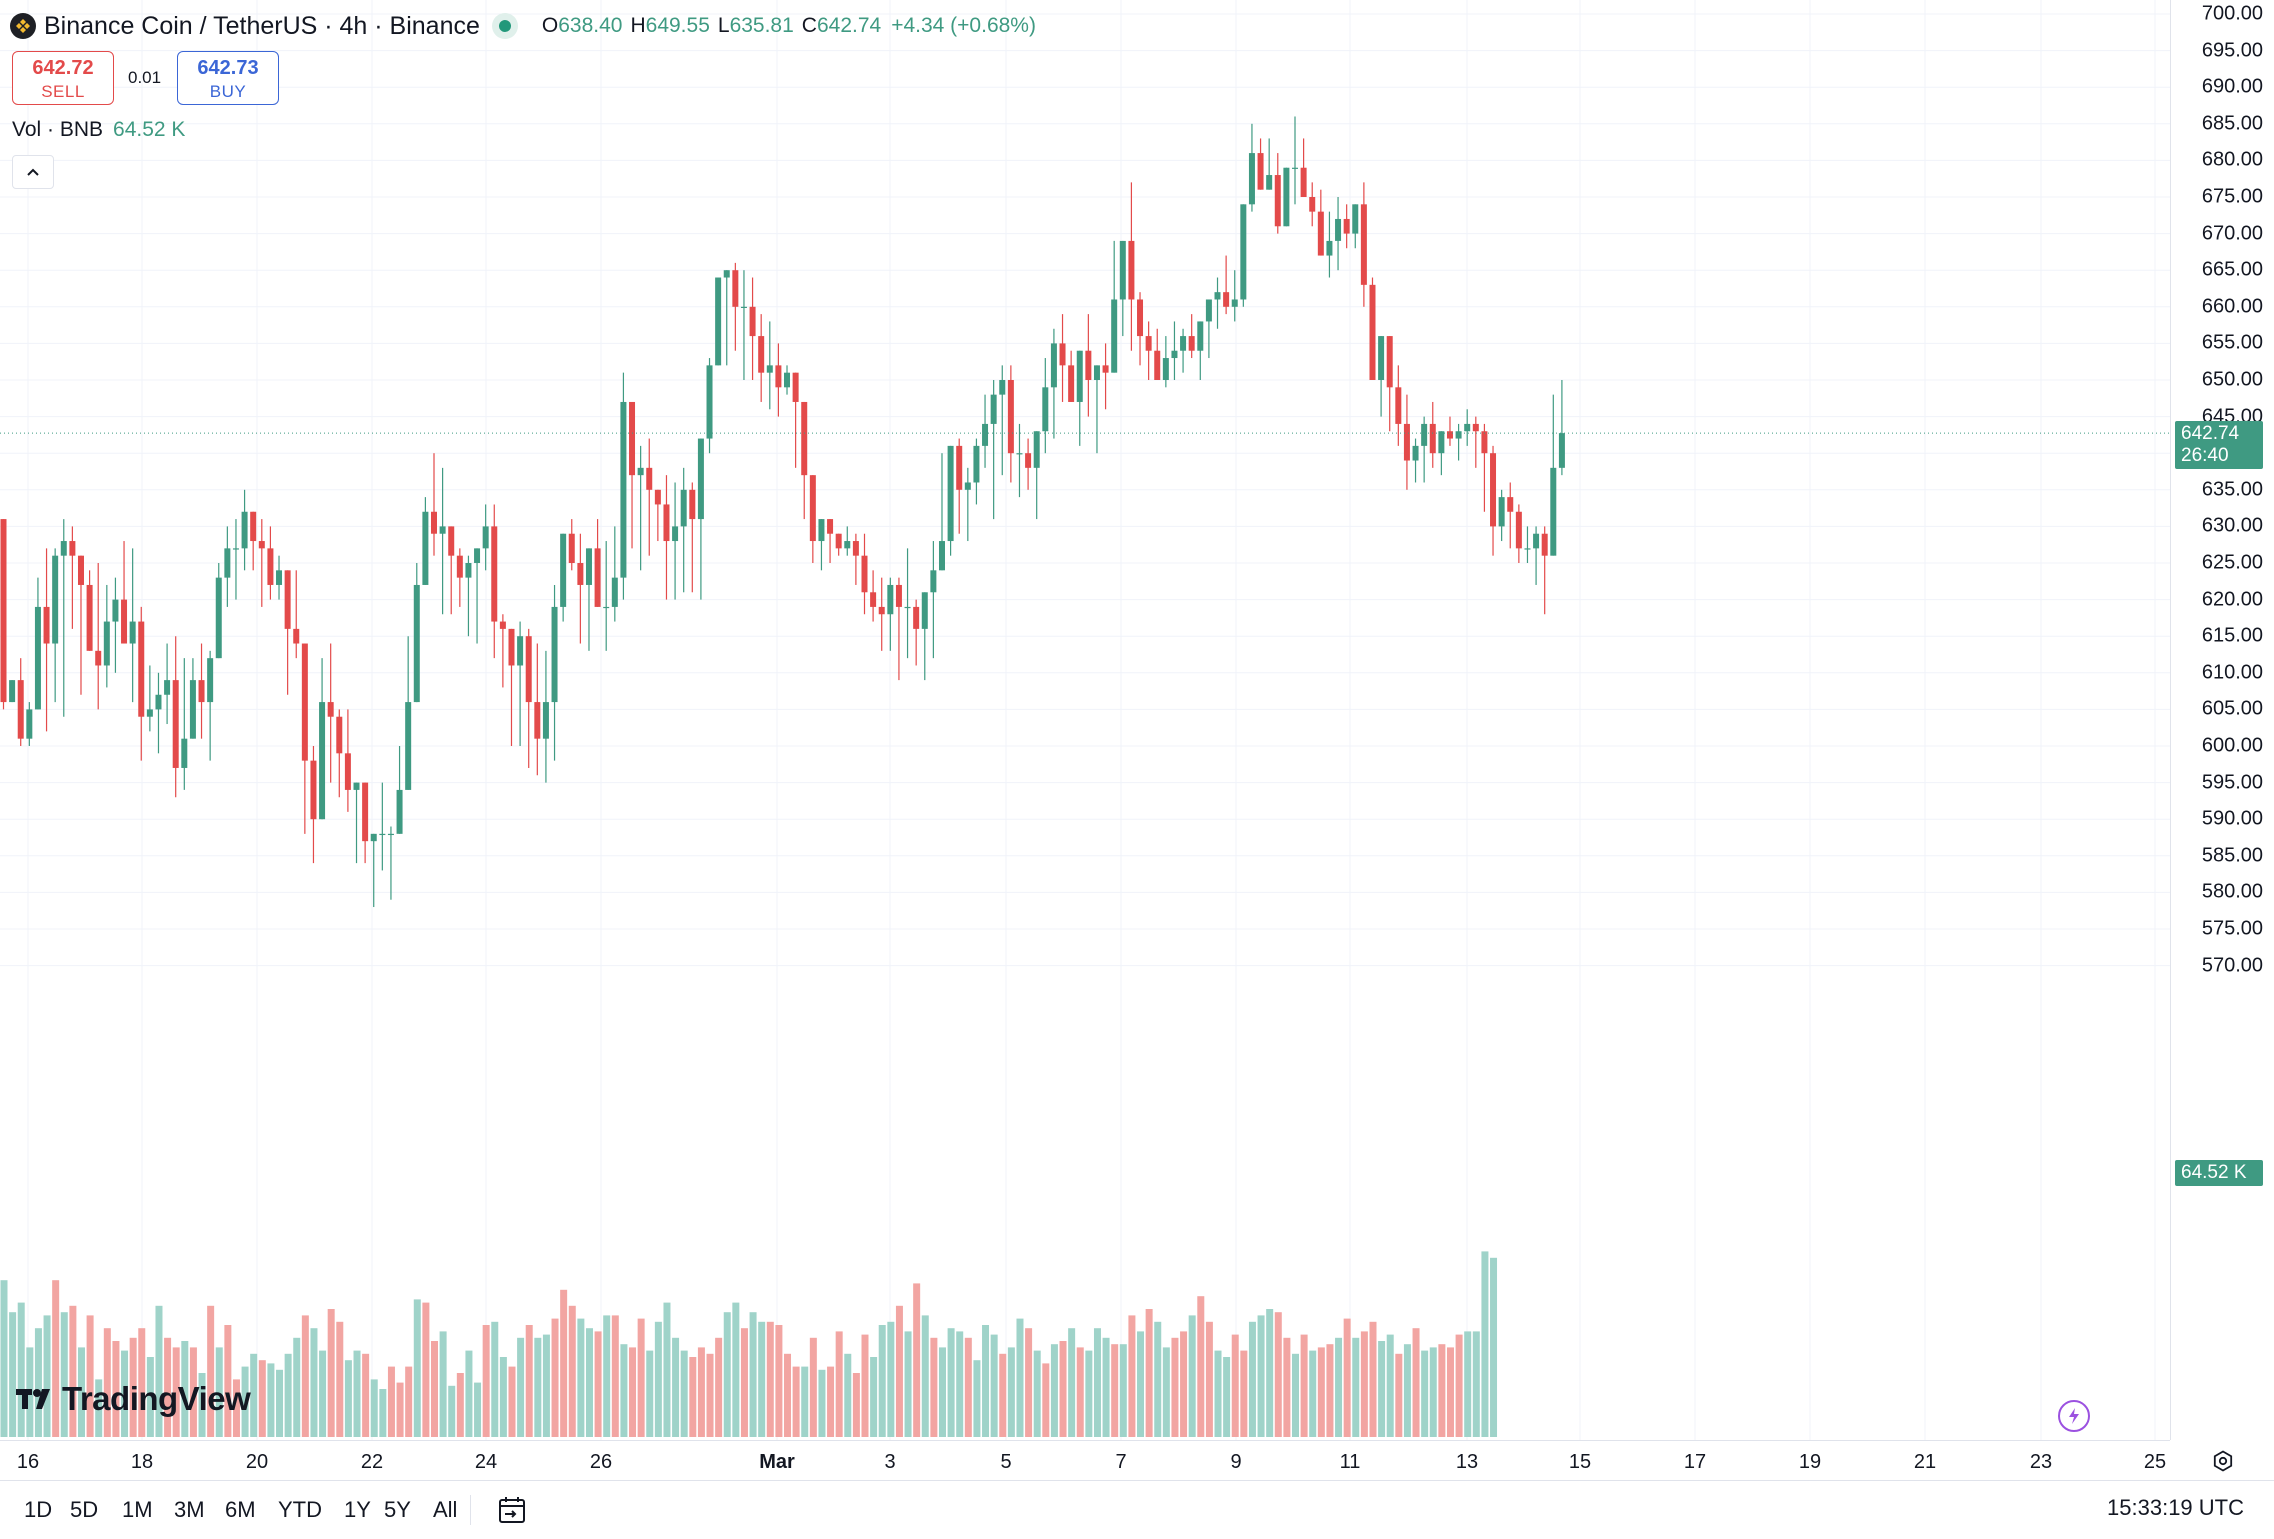 This screenshot has height=1539, width=2274. I want to click on range-button-all: All, so click(445, 1509).